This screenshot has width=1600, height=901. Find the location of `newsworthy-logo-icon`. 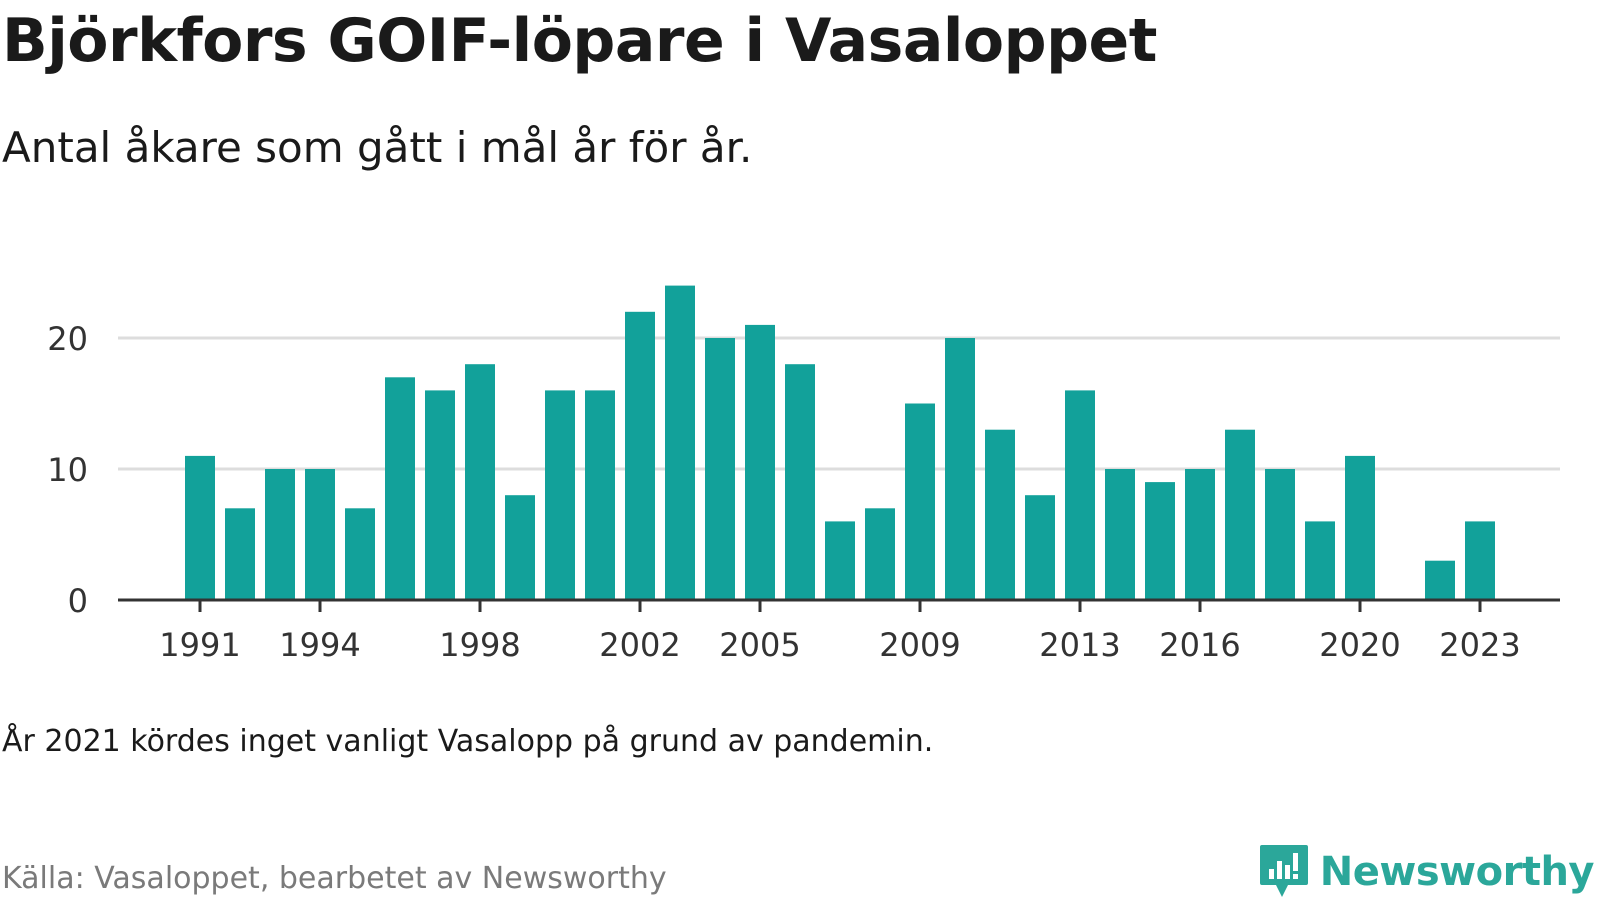

newsworthy-logo-icon is located at coordinates (1283, 871).